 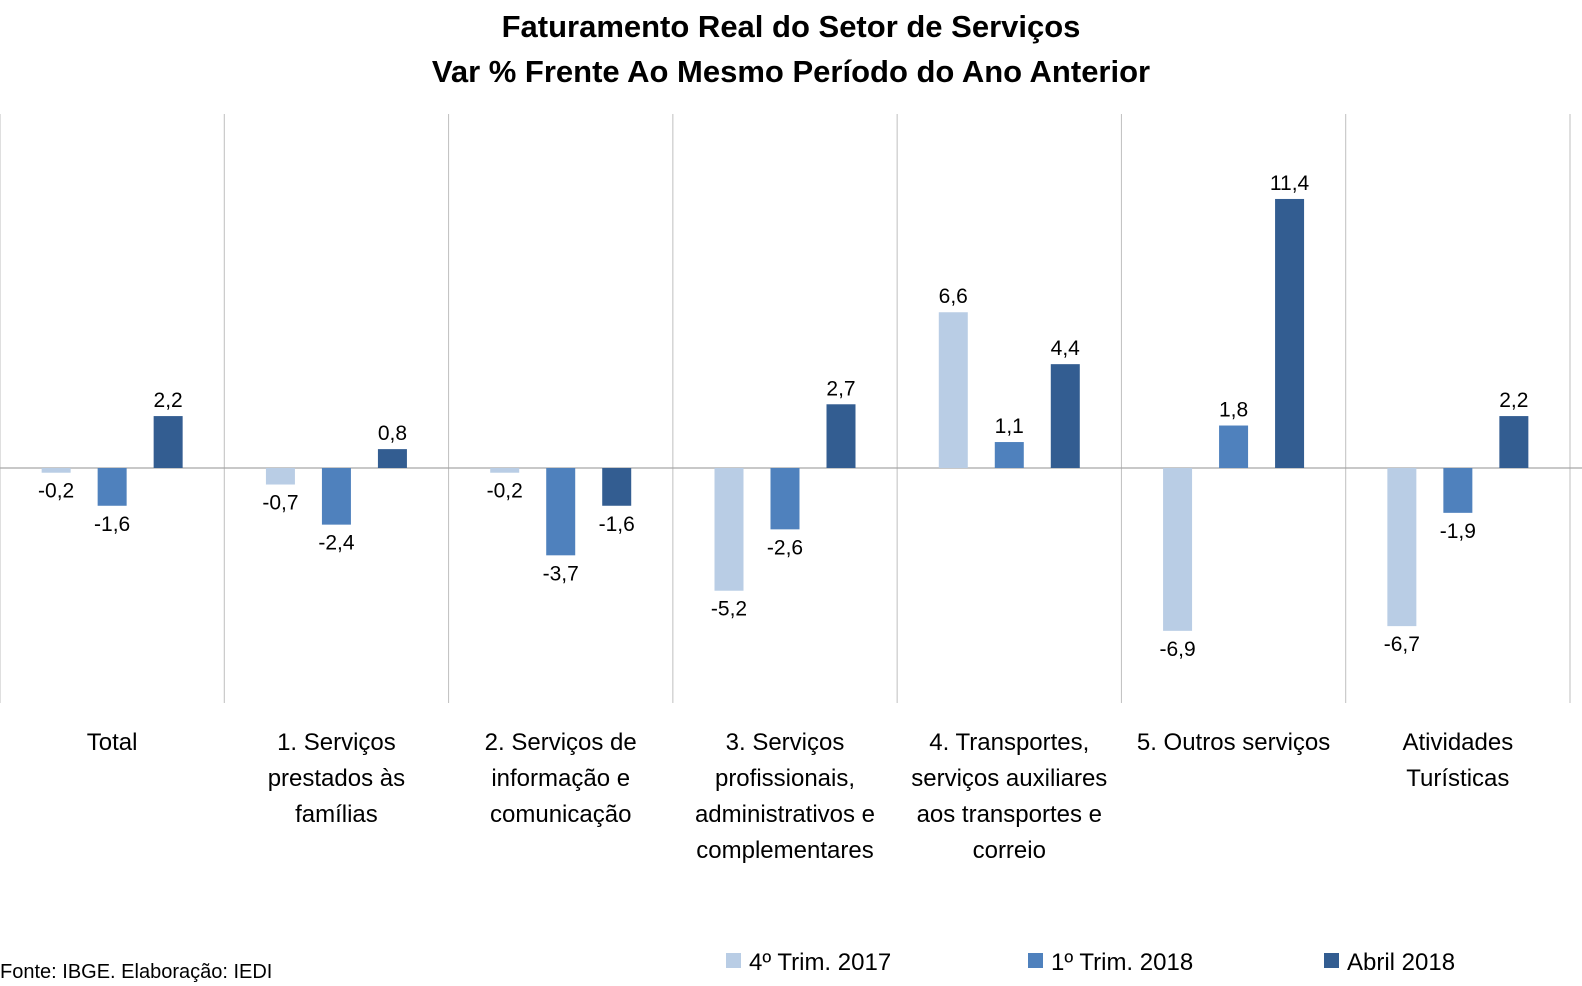 I want to click on legend: 4º Trim. 2017 1º Trim. 2018 Abril 2018, so click(x=1090, y=962).